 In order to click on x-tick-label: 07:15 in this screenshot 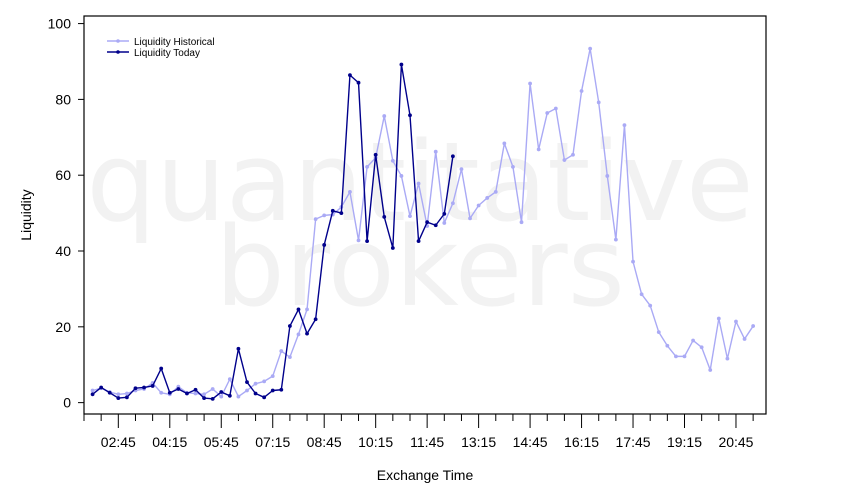, I will do `click(272, 442)`.